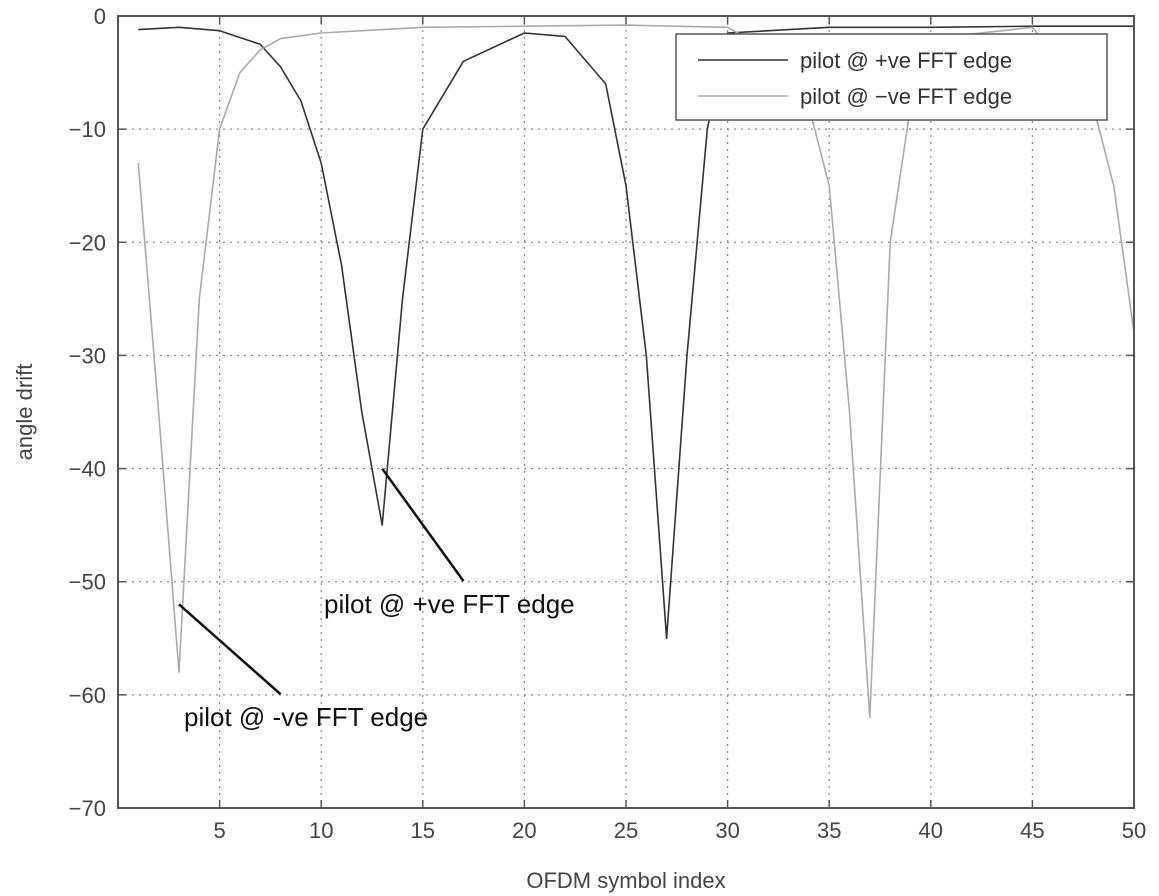  What do you see at coordinates (727, 830) in the screenshot?
I see `x-tick-label: 30` at bounding box center [727, 830].